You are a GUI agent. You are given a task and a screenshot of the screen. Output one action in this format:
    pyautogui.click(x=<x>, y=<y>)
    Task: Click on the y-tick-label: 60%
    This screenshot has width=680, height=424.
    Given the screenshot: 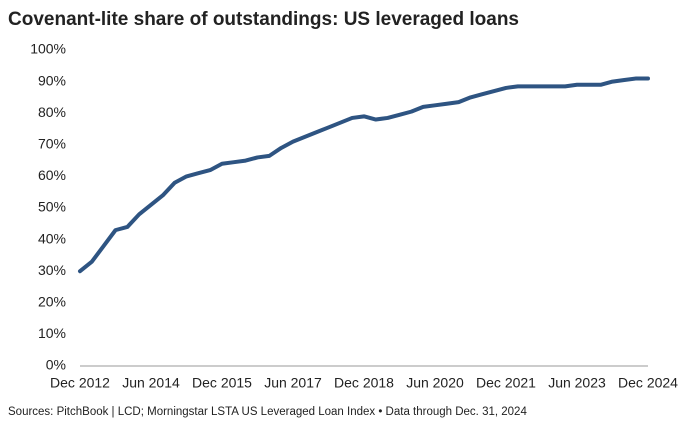 What is the action you would take?
    pyautogui.click(x=52, y=175)
    